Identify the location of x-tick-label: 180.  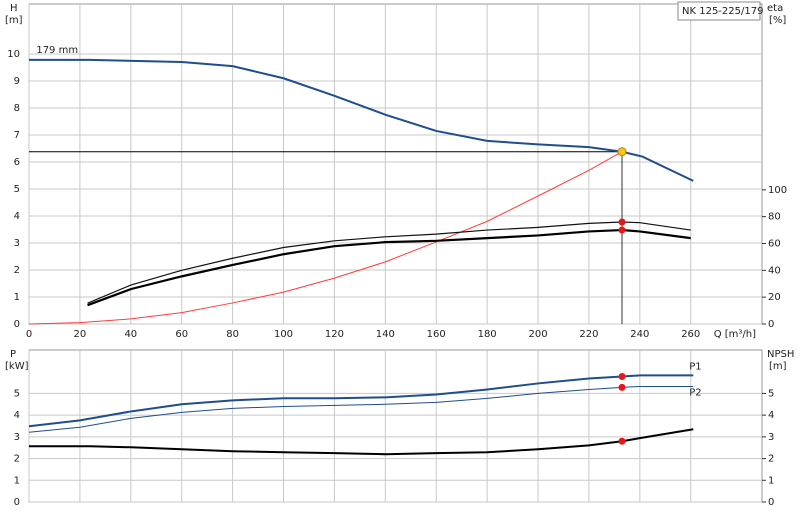
(487, 334).